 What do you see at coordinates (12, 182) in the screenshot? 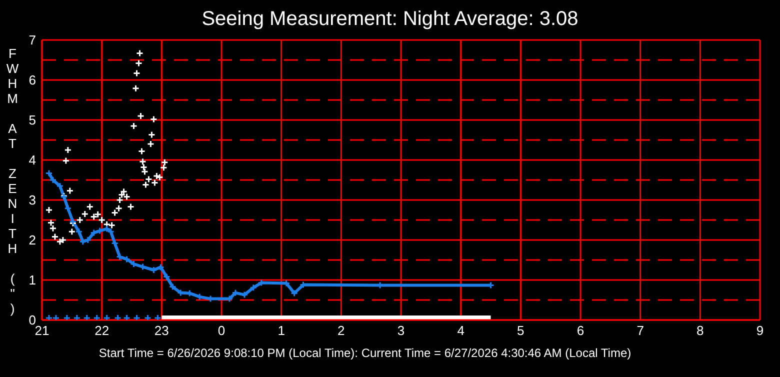
I see `y-axis-title: FWHM AT ZENITH (")` at bounding box center [12, 182].